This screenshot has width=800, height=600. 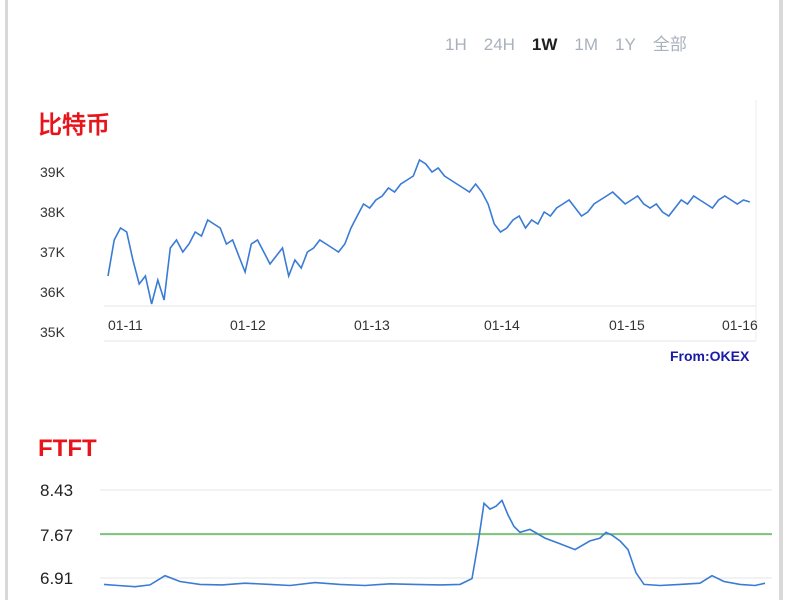 I want to click on btc-y-tick-label: 37K, so click(x=53, y=252).